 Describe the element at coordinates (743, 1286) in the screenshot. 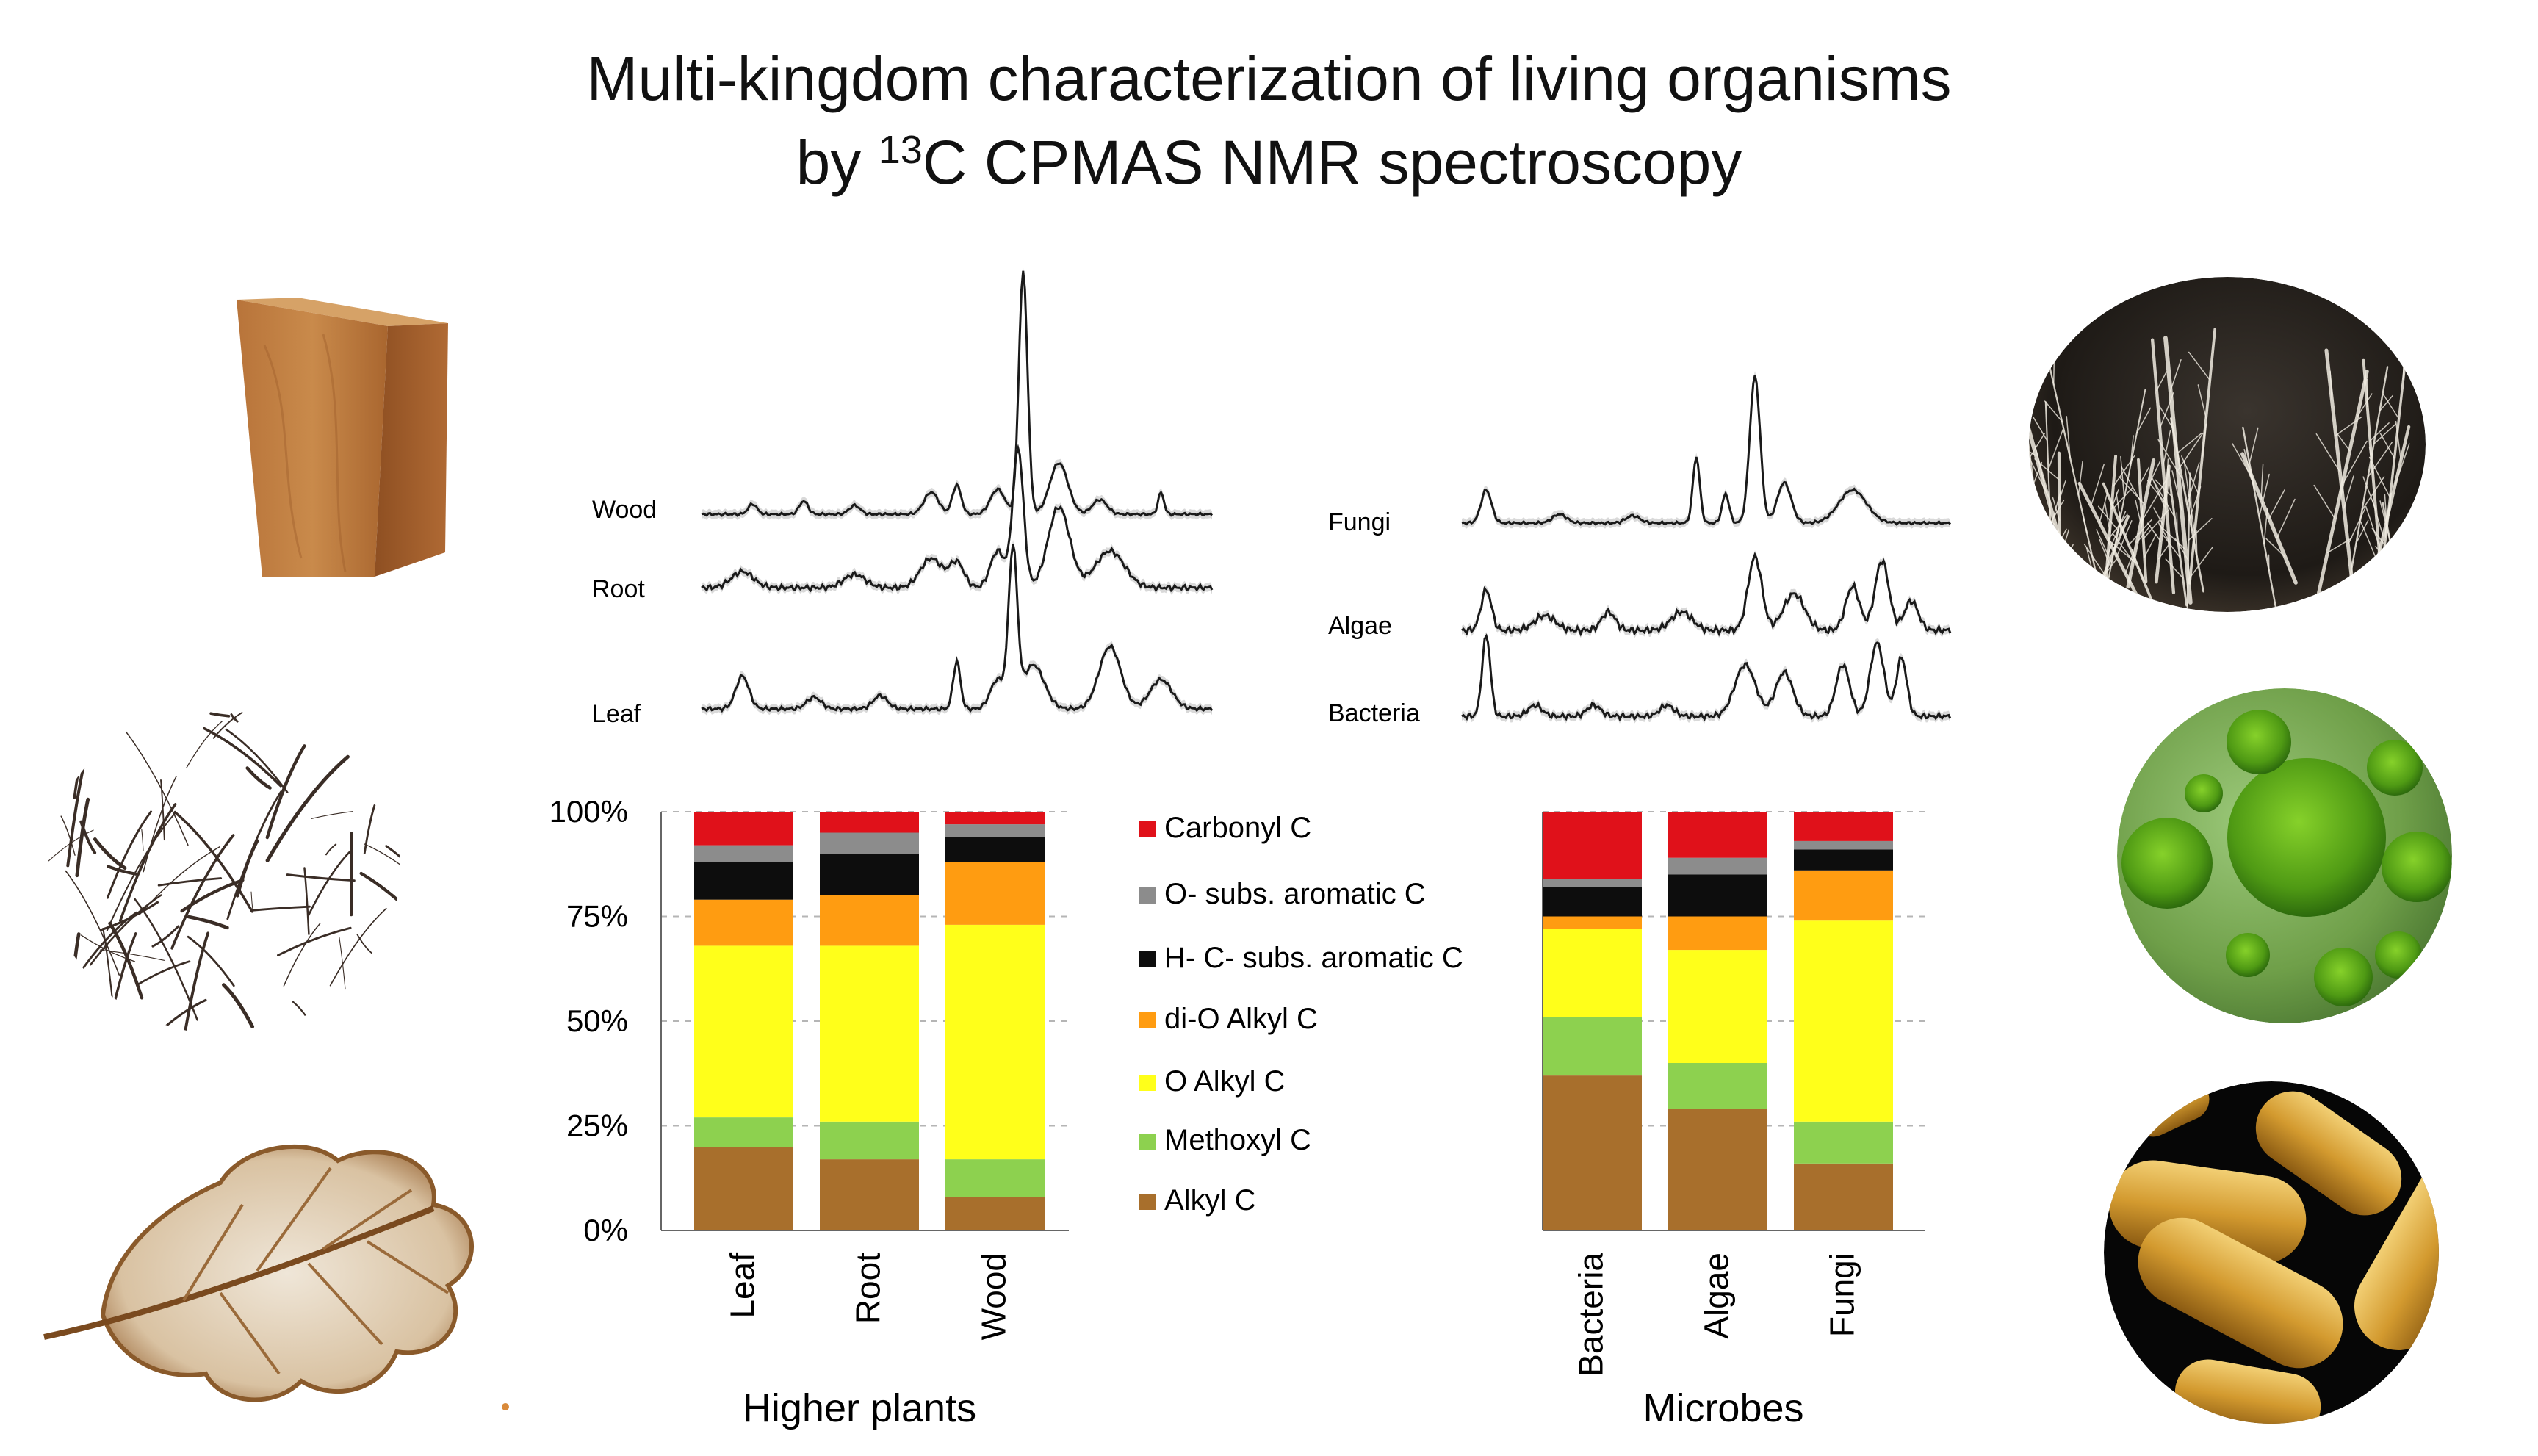

I see `category-label: Leaf` at that location.